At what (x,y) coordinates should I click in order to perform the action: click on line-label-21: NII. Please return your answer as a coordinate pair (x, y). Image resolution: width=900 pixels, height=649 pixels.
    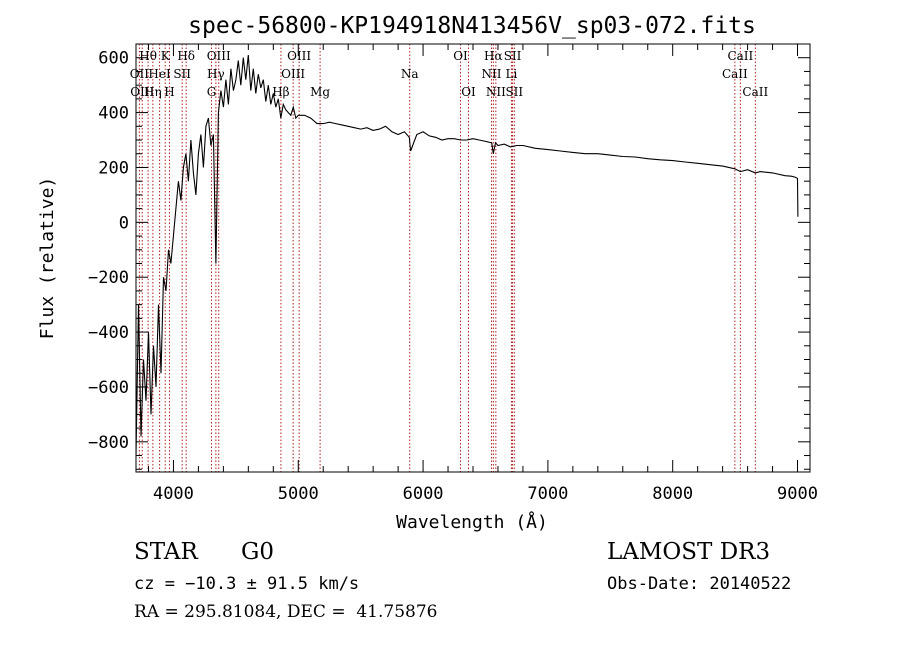
    Looking at the image, I should click on (496, 92).